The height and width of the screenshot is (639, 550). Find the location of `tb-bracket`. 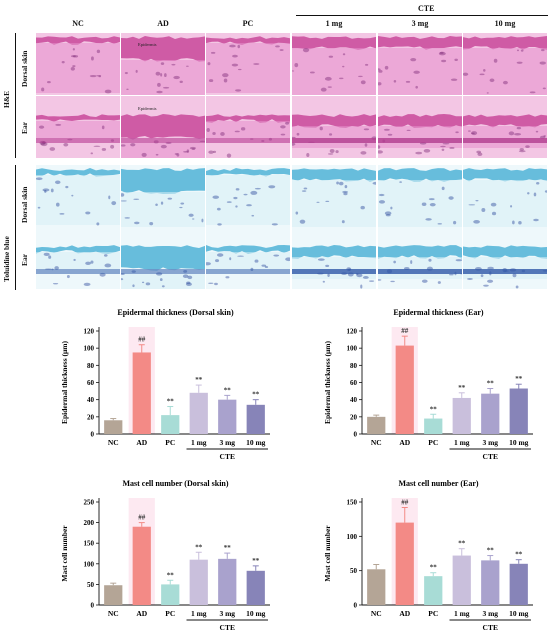

tb-bracket is located at coordinates (15, 227).